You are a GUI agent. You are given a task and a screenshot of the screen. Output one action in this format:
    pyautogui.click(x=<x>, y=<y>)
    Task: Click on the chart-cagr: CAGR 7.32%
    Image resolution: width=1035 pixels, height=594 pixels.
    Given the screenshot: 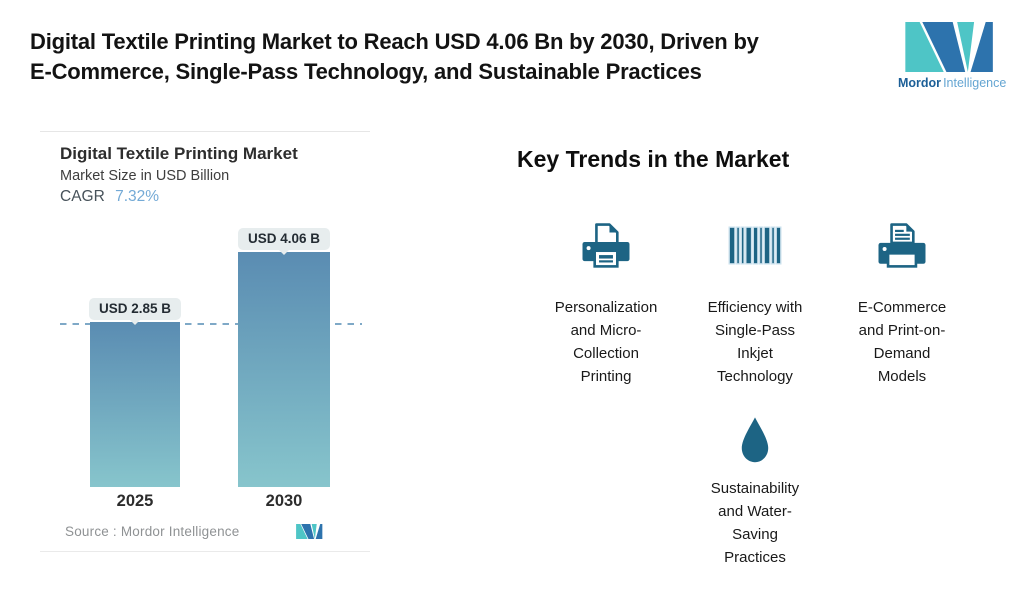 What is the action you would take?
    pyautogui.click(x=109, y=197)
    